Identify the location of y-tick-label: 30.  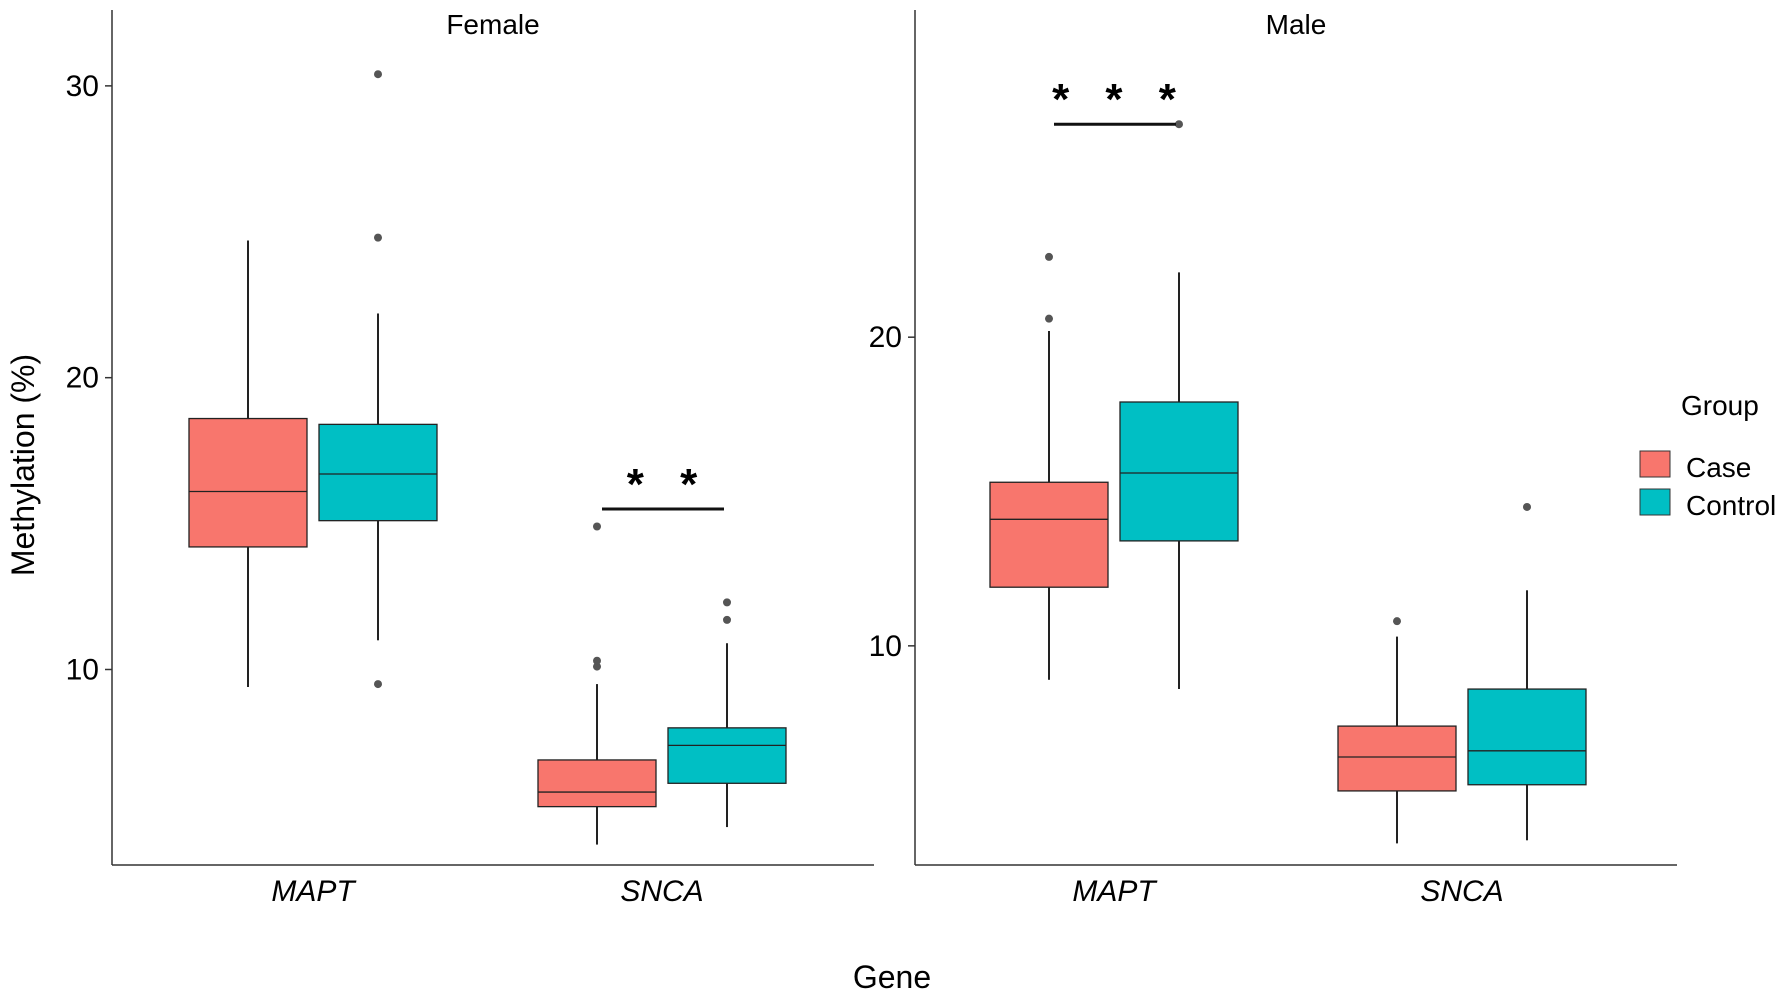
(82, 86).